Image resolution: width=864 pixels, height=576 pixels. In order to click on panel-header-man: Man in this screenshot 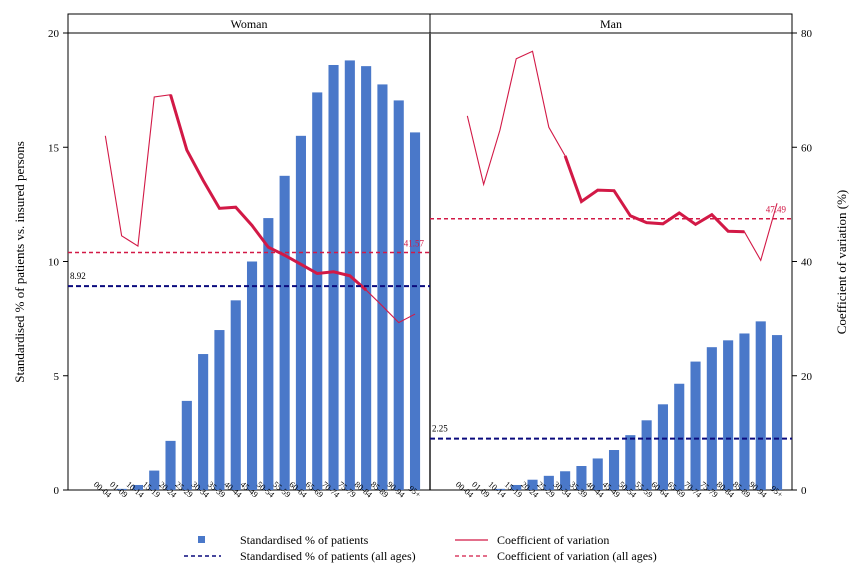, I will do `click(611, 23)`.